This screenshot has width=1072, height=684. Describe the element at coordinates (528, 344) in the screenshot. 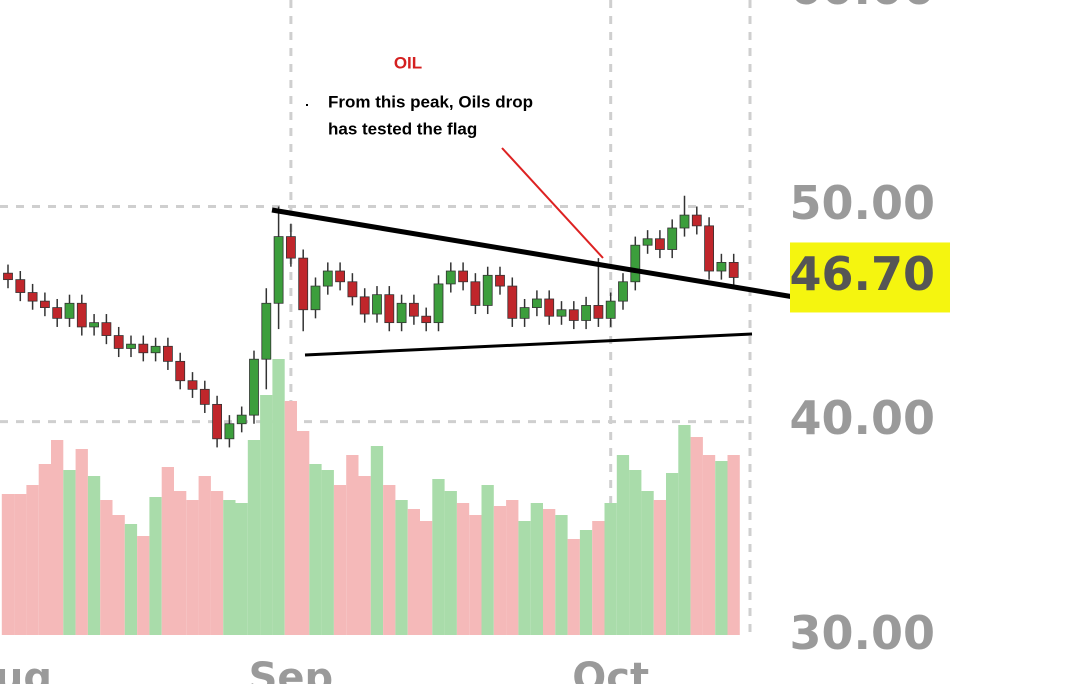

I see `flag-lower-trendline` at that location.